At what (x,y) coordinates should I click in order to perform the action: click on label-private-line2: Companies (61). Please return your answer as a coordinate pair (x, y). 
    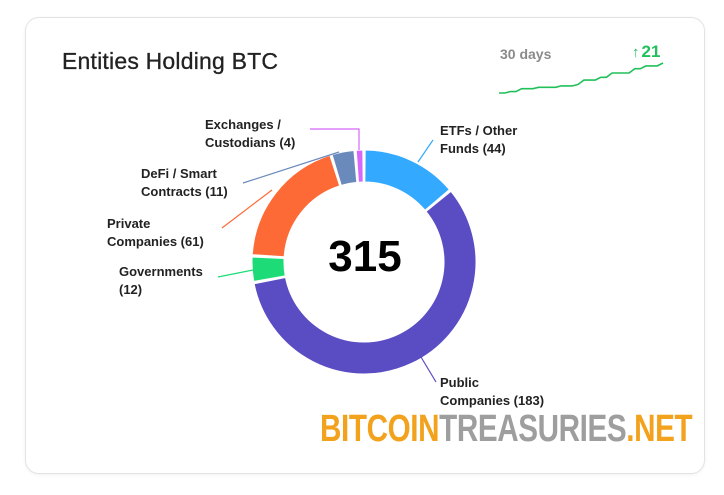
    Looking at the image, I should click on (155, 241).